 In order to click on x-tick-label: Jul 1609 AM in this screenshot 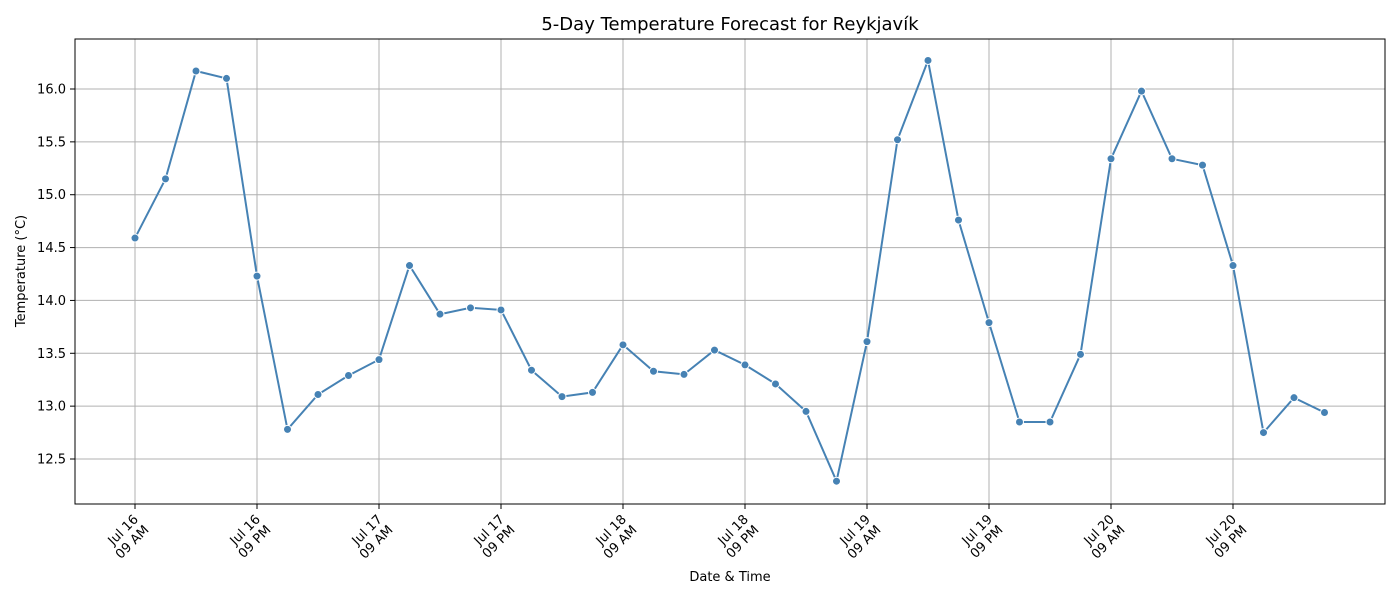, I will do `click(127, 537)`.